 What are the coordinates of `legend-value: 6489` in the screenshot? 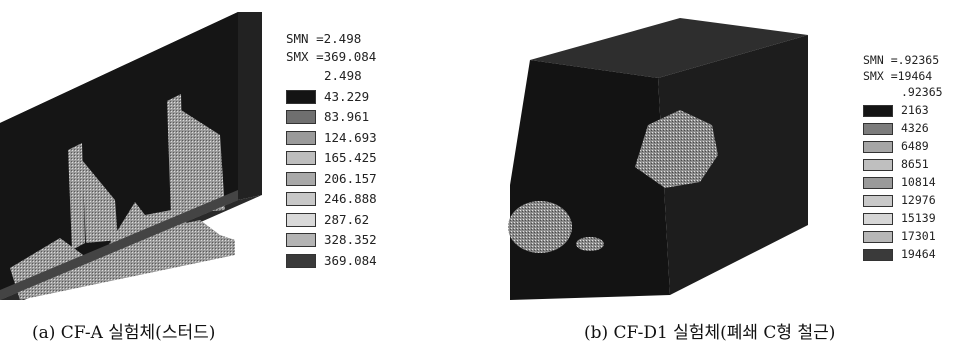 It's located at (915, 146).